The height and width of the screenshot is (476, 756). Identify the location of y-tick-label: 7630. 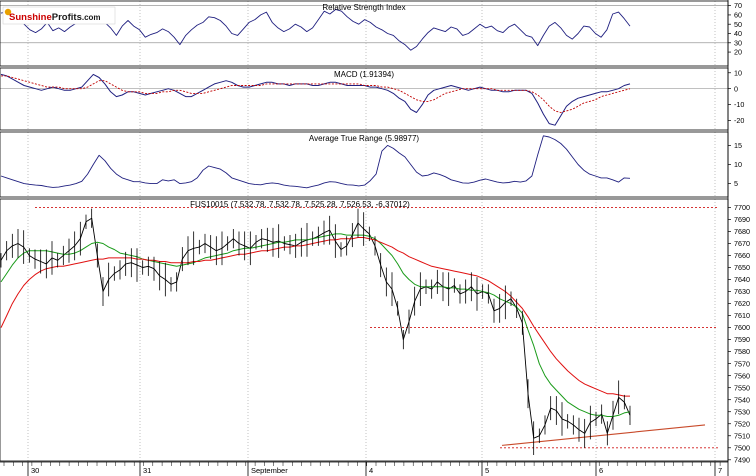
(742, 291).